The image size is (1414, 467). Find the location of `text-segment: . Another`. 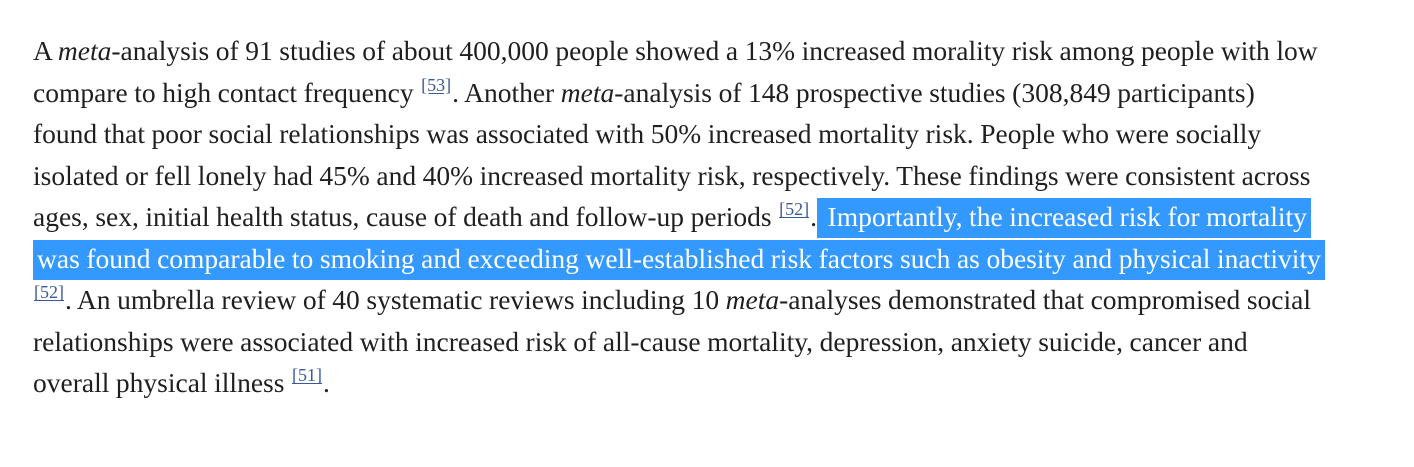

text-segment: . Another is located at coordinates (506, 92).